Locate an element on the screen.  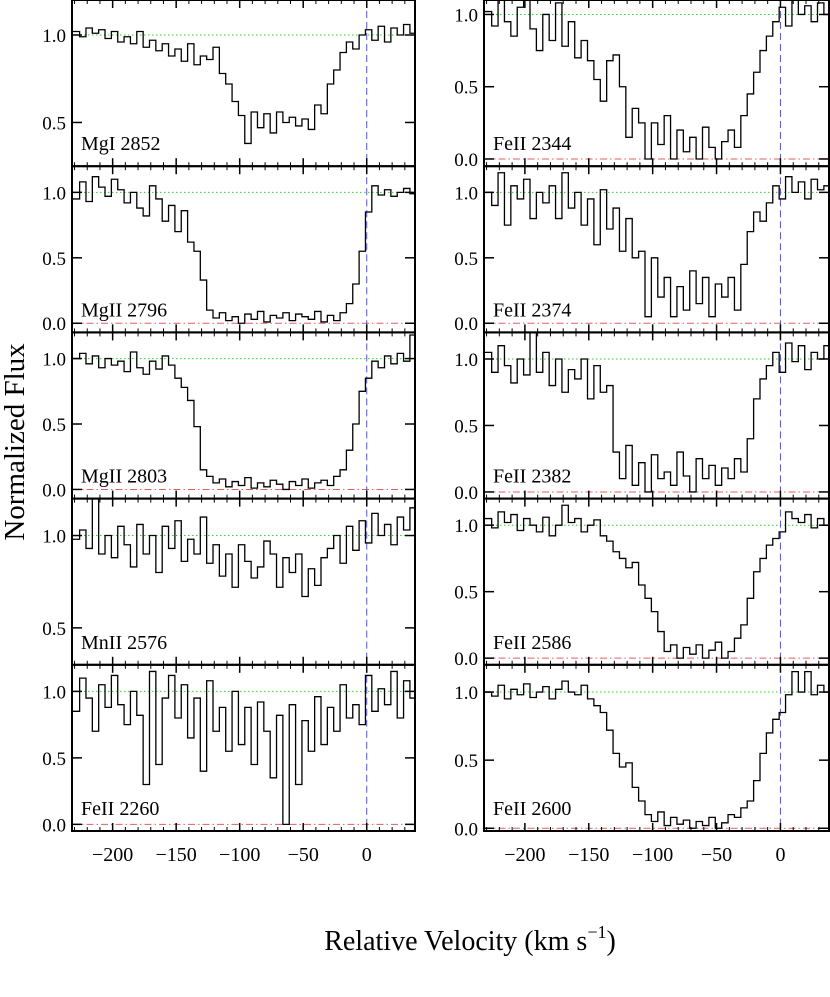
panel-0-2: 0.0 0.5 1.0 MgII 2803 is located at coordinates (229, 416).